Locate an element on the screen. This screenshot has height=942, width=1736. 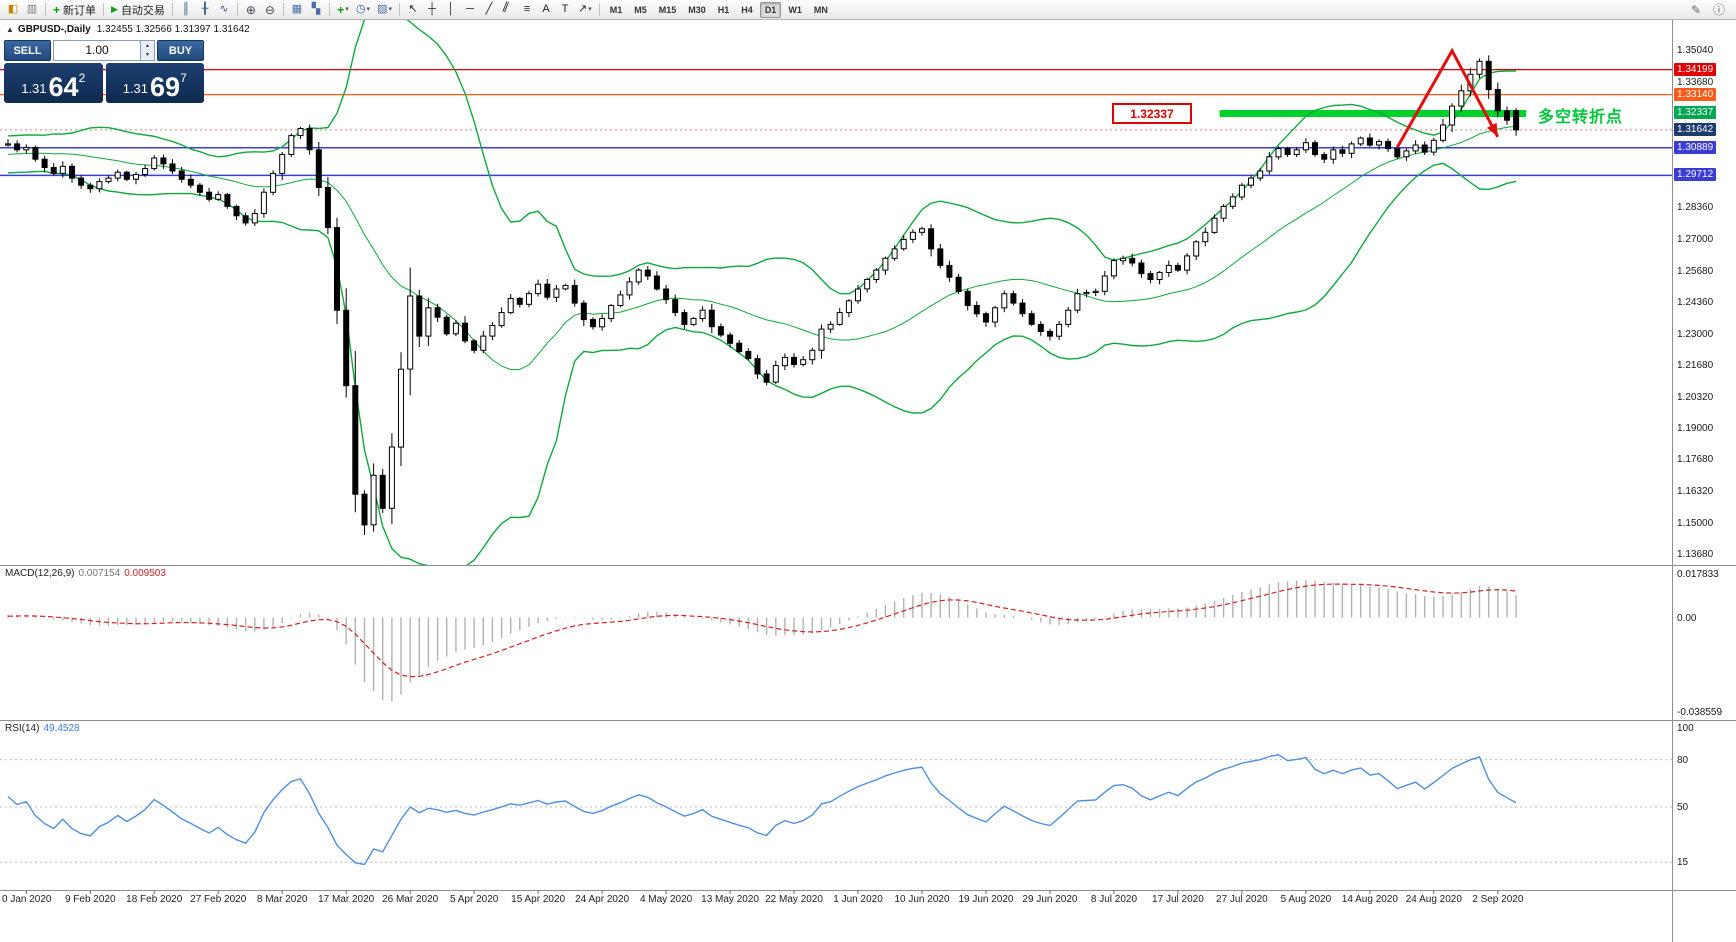
price-axis-tag: 1.32337 is located at coordinates (1695, 112).